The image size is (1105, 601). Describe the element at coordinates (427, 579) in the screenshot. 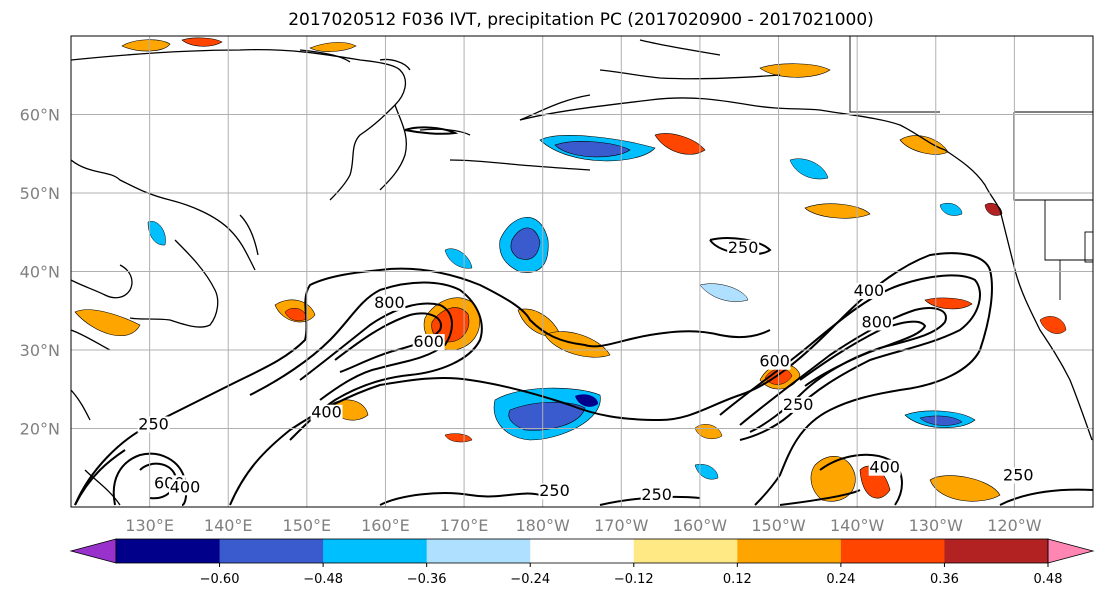

I see `colorbar-tick-label: −0.36` at that location.